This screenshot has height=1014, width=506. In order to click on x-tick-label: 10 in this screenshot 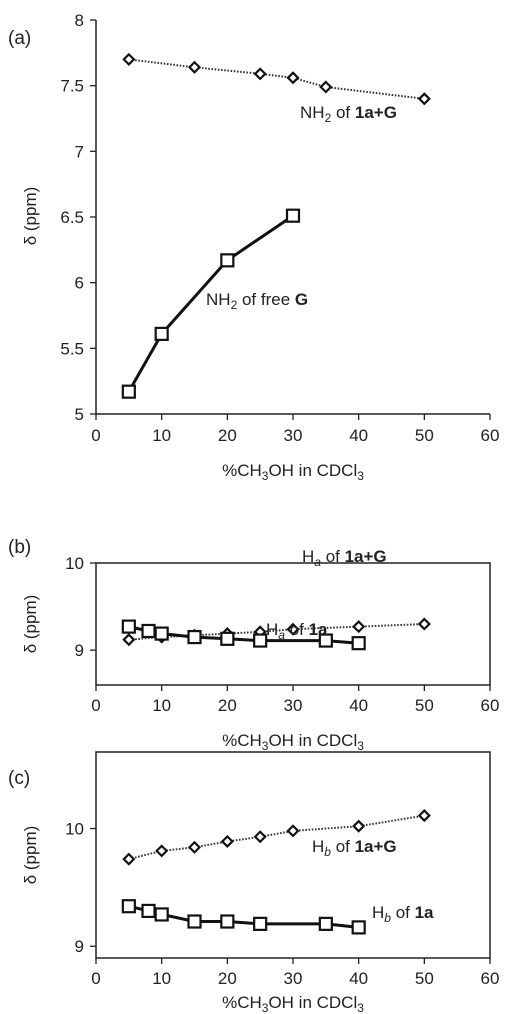, I will do `click(161, 978)`.